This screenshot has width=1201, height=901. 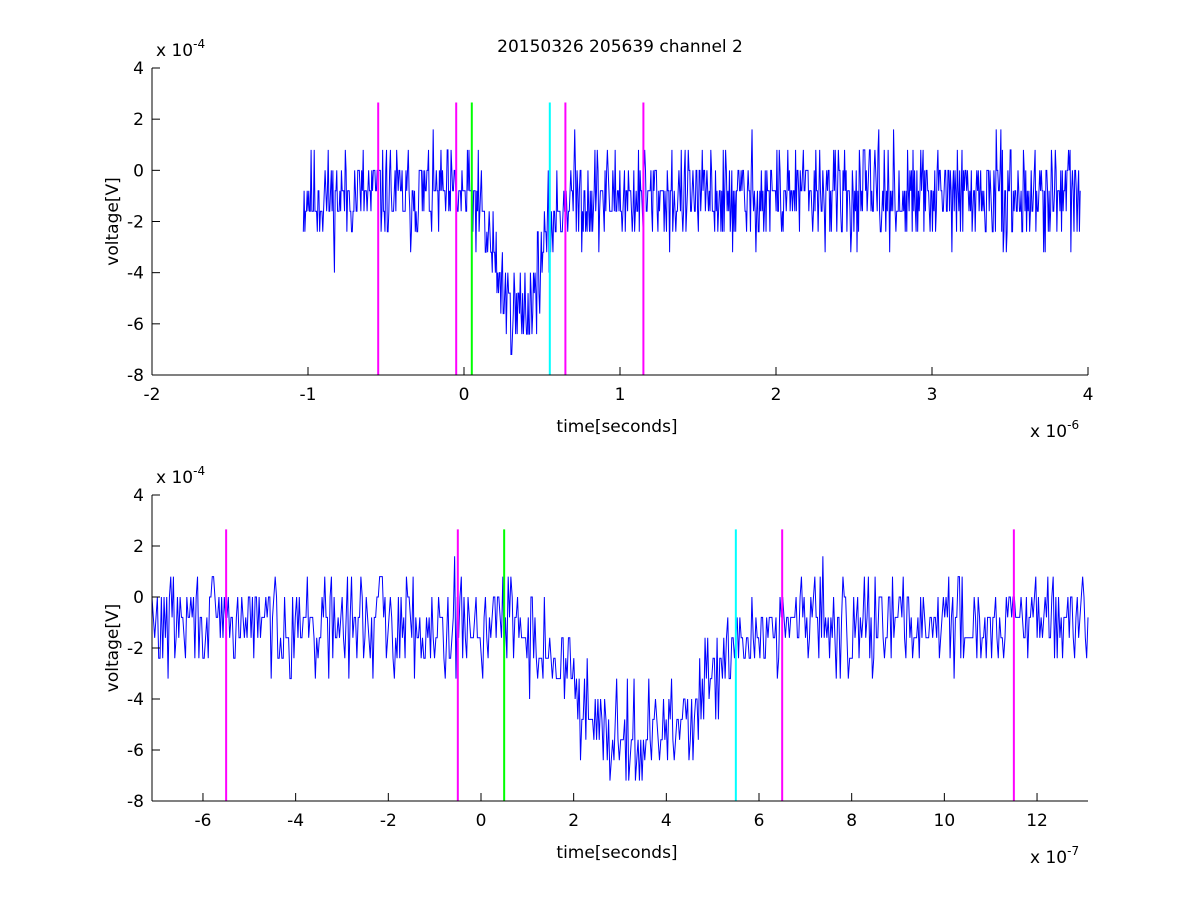 What do you see at coordinates (308, 395) in the screenshot?
I see `x-tick-label: -1` at bounding box center [308, 395].